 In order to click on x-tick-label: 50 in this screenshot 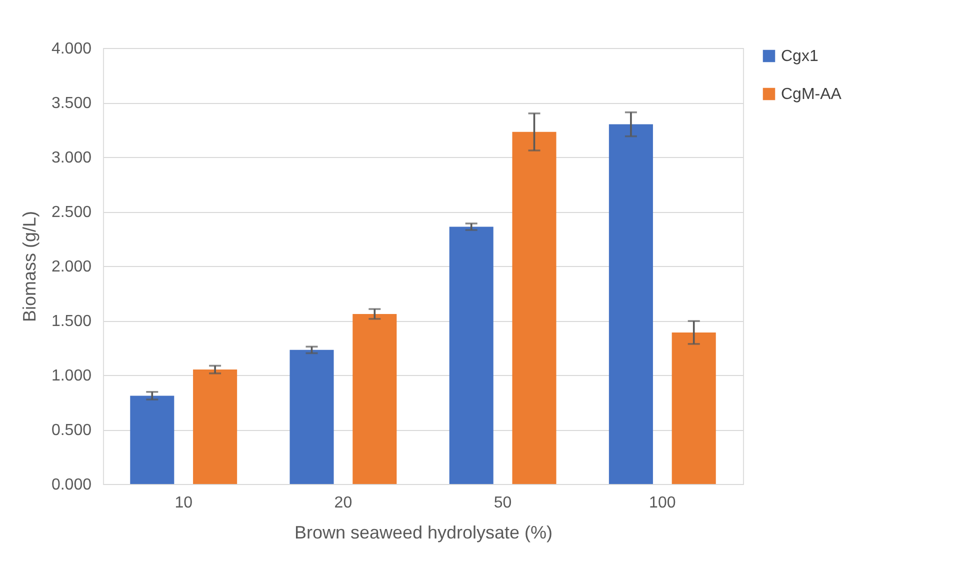, I will do `click(503, 503)`.